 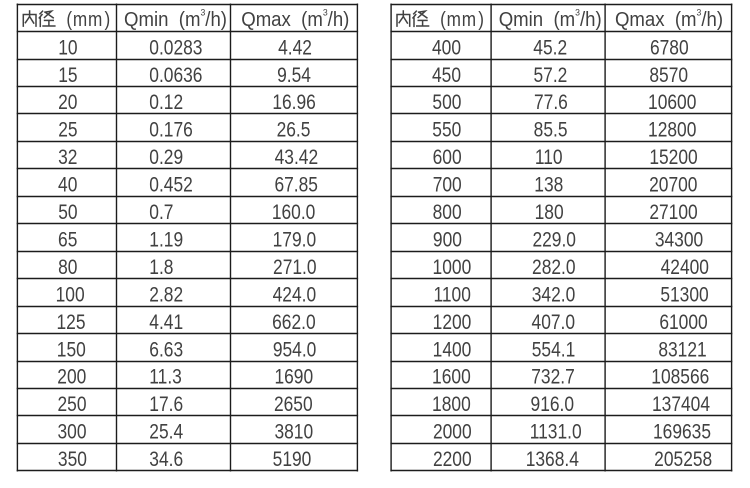 I want to click on svg-text: 25, so click(x=67, y=130).